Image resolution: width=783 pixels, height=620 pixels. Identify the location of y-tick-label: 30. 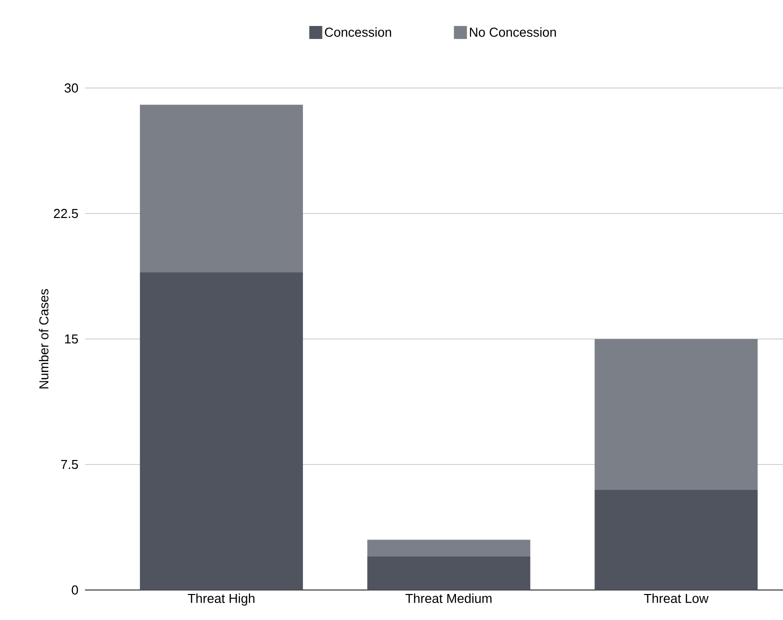
(71, 88).